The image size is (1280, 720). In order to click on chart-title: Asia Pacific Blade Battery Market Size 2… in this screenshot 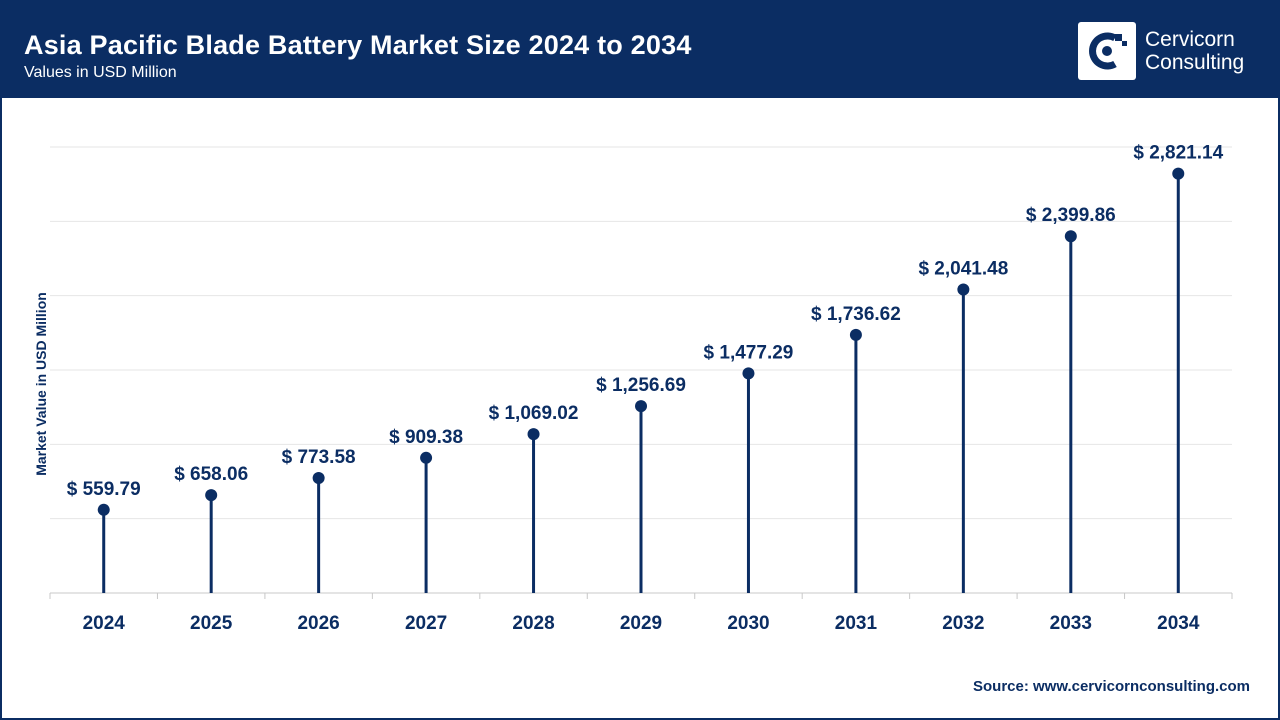, I will do `click(358, 45)`.